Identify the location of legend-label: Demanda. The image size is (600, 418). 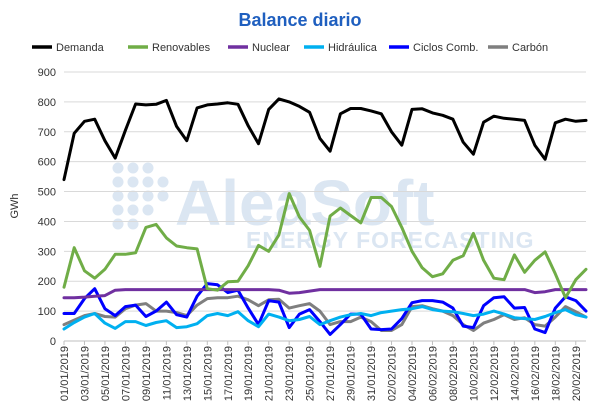
(80, 48).